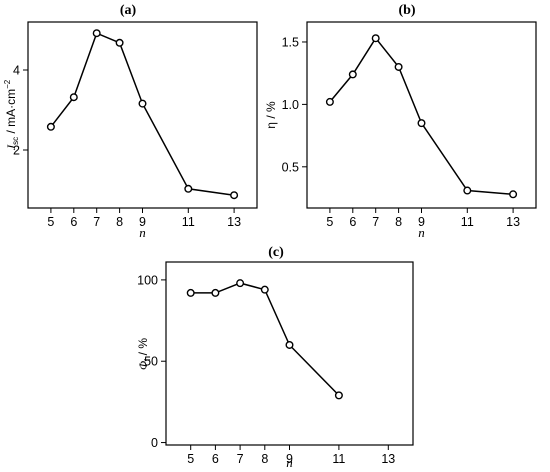 The image size is (550, 472). I want to click on y-tick-label: 1.5, so click(290, 42).